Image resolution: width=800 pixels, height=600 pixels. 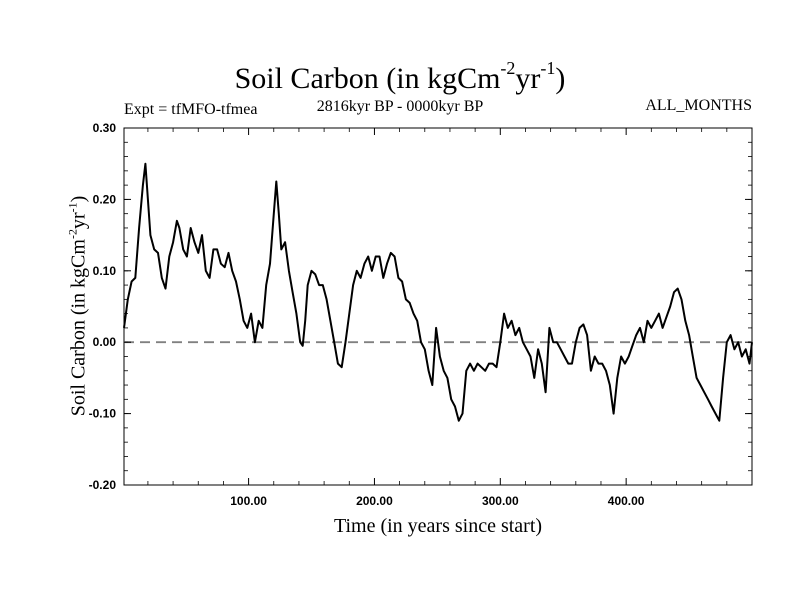 What do you see at coordinates (105, 342) in the screenshot?
I see `y-tick-label: 0.00` at bounding box center [105, 342].